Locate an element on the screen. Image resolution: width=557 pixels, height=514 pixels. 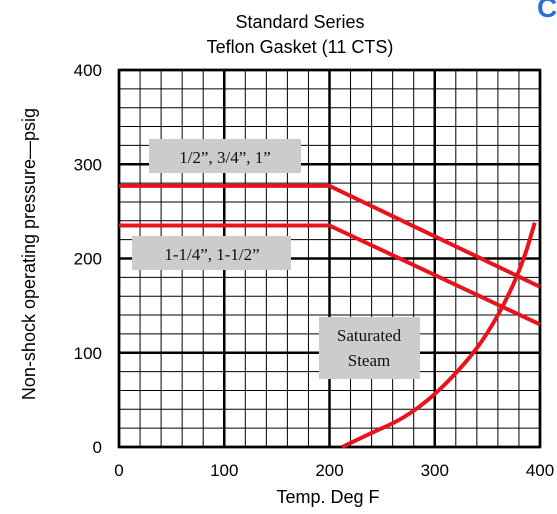
steam-label-line-1: Saturated is located at coordinates (369, 335).